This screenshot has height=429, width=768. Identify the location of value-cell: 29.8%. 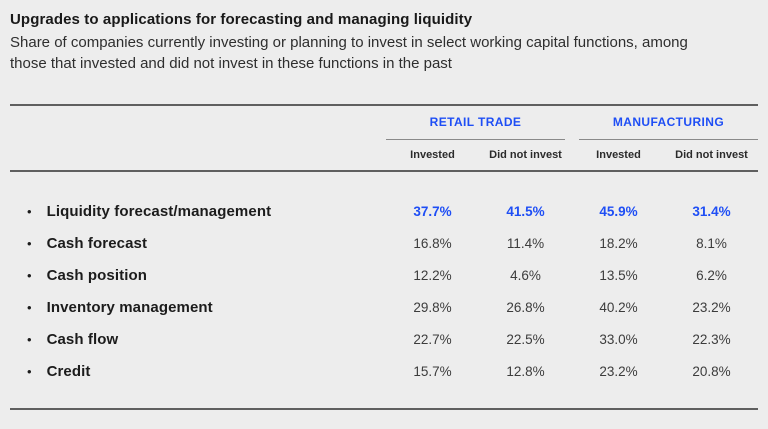
(432, 307).